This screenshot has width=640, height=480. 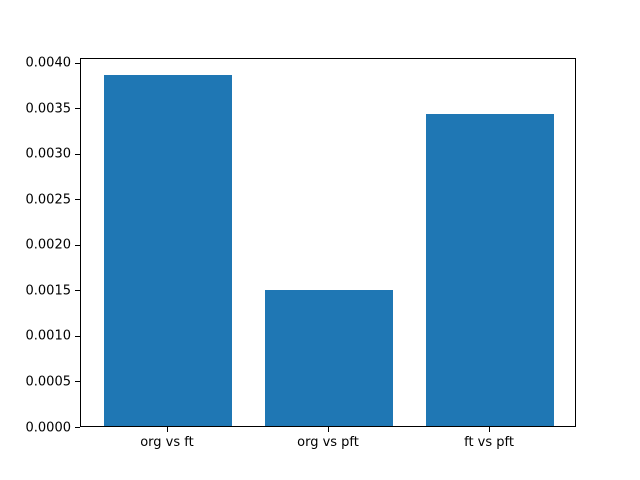 What do you see at coordinates (48, 245) in the screenshot?
I see `y-tick-label: 0.0020` at bounding box center [48, 245].